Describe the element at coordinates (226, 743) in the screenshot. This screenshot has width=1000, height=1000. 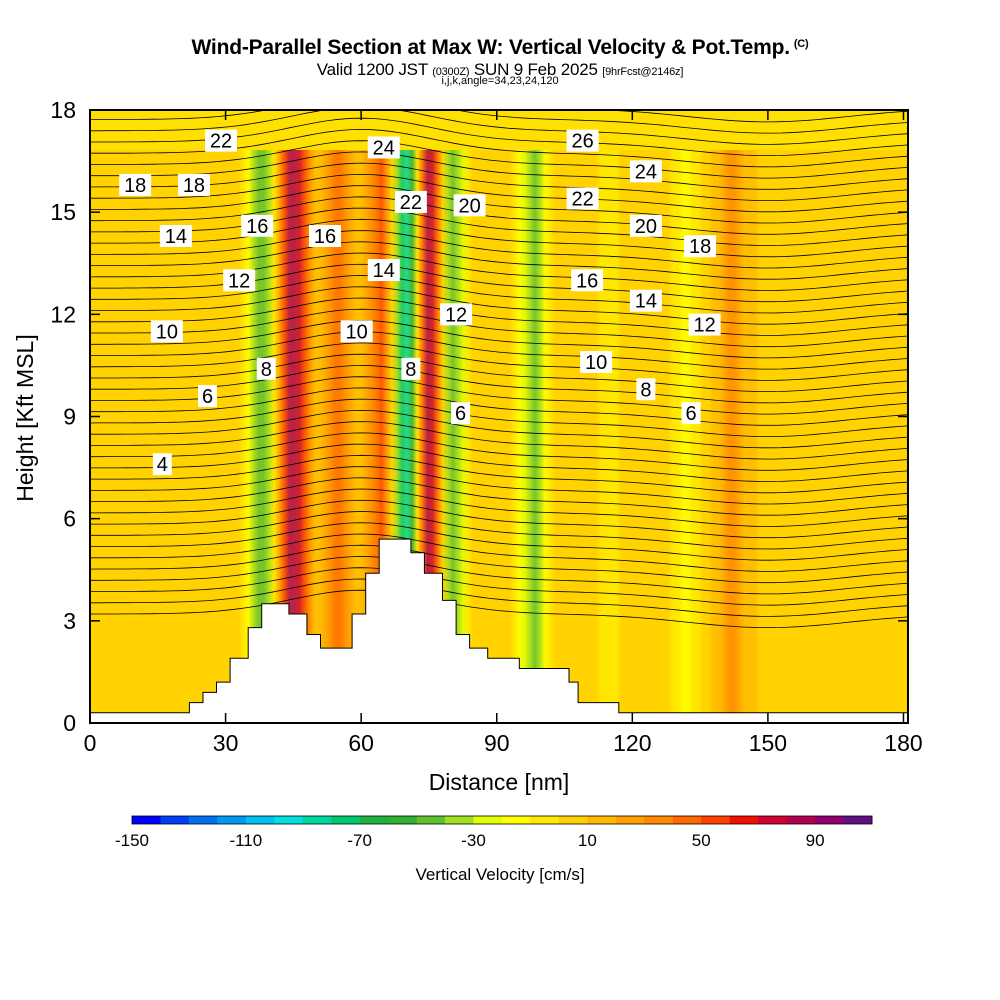
I see `x-tick-label: 30` at that location.